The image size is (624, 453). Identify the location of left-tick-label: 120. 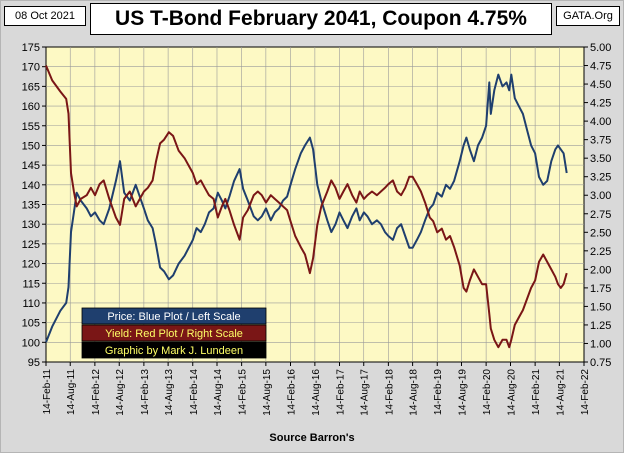
(31, 265).